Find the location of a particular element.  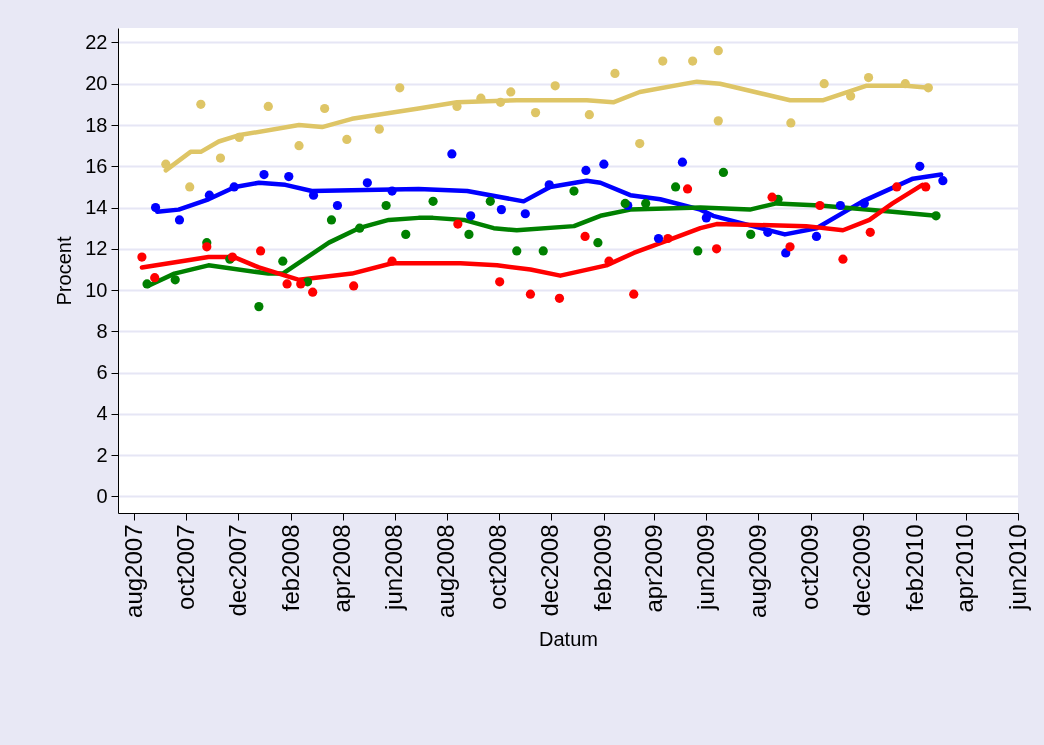

x-tick-label: feb2008 is located at coordinates (290, 568).